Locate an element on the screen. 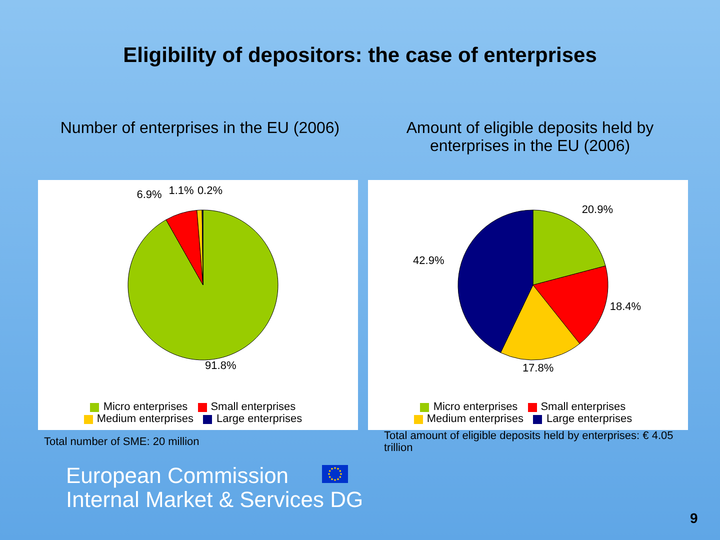 The image size is (720, 540). text: Internal Market & Services DG is located at coordinates (215, 499).